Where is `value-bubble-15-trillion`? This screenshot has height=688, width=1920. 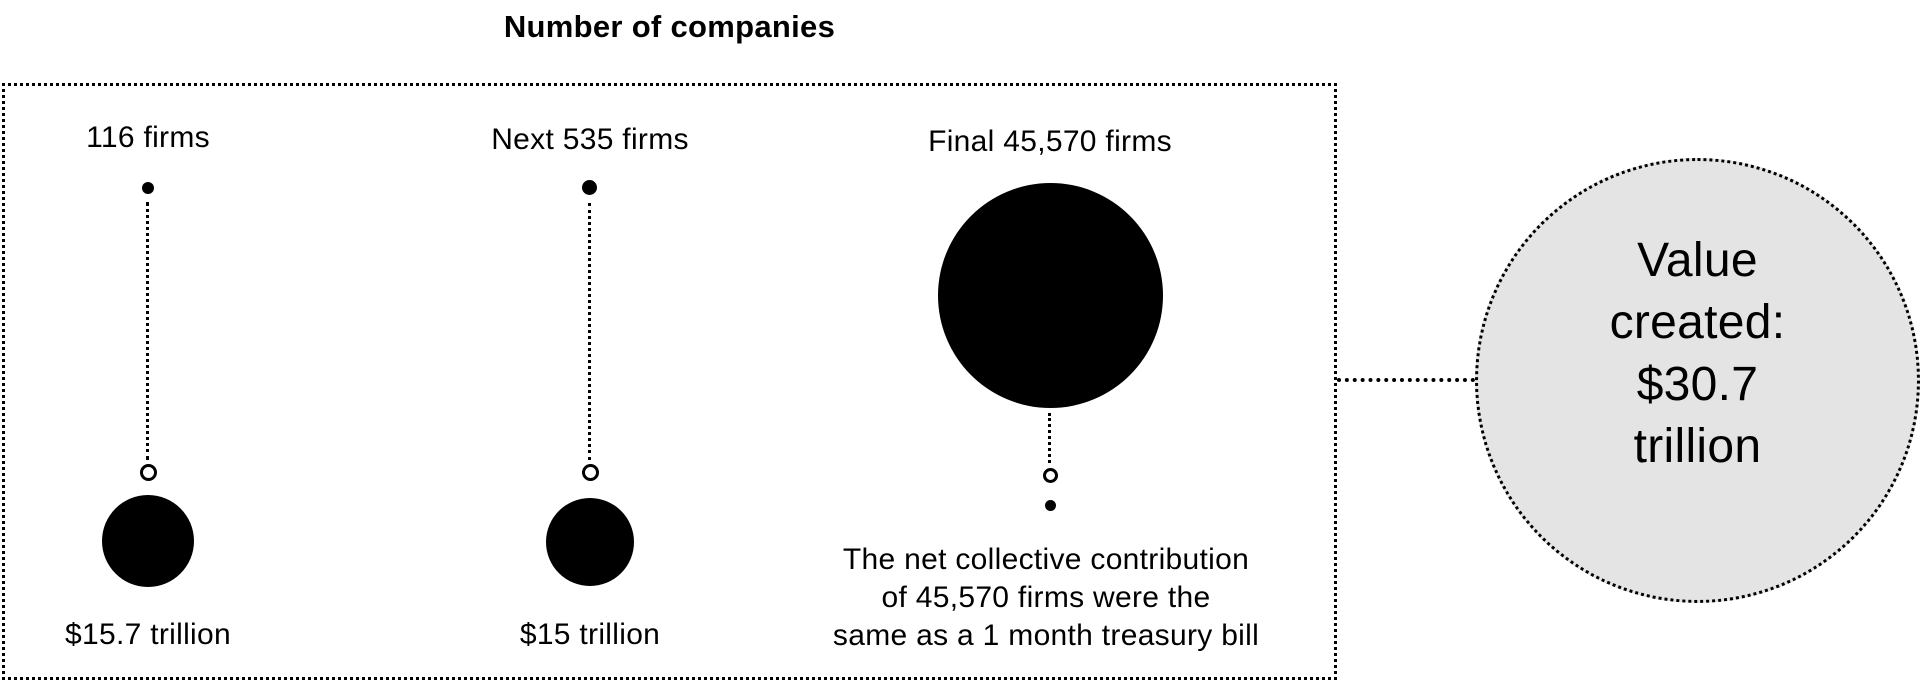 value-bubble-15-trillion is located at coordinates (590, 542).